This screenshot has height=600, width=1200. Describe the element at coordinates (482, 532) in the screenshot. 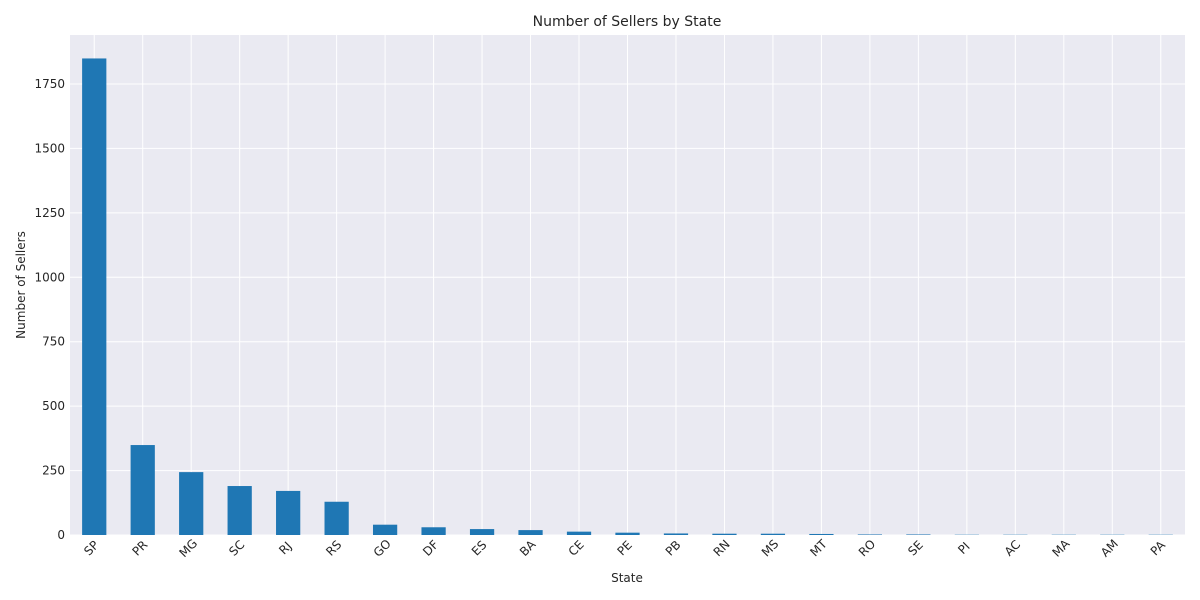

I see `bar-es` at that location.